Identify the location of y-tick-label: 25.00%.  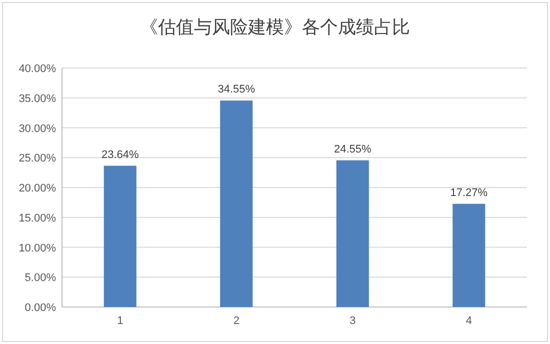
(37, 158).